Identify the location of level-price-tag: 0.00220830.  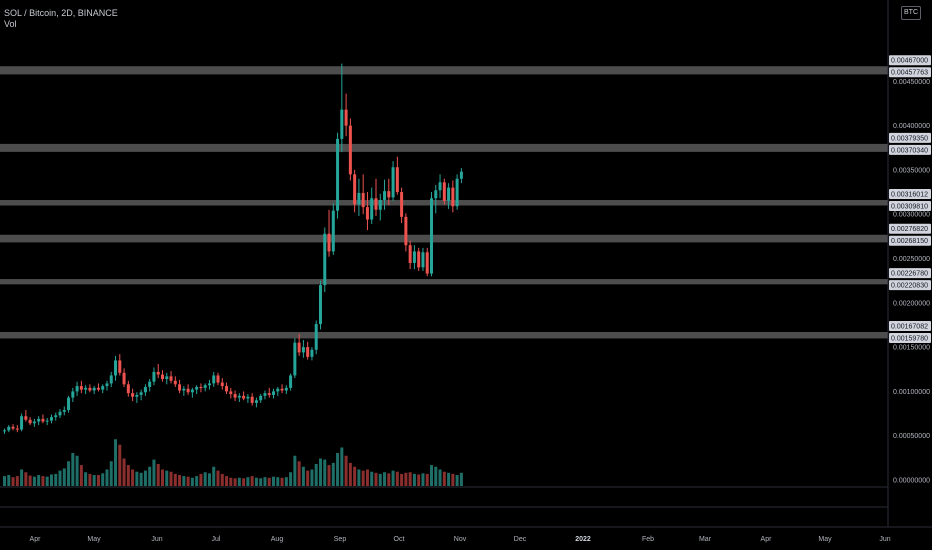
(910, 285).